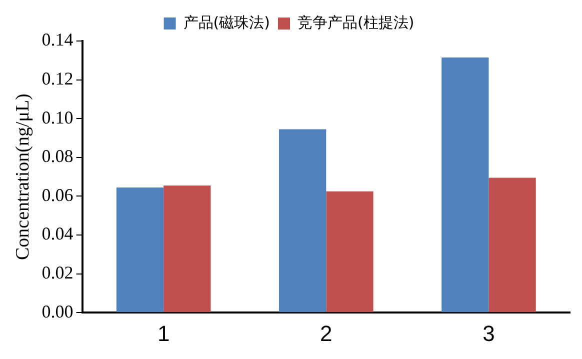  I want to click on y-tick-label: 0.04, so click(58, 234).